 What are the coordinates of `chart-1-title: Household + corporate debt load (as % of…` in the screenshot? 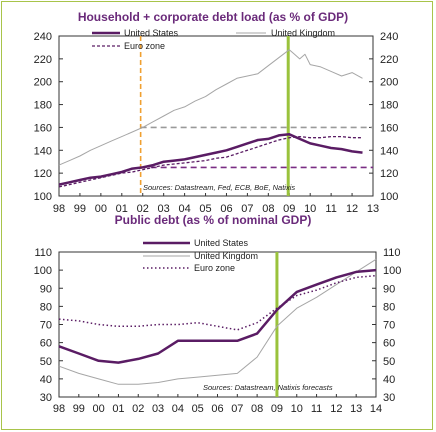 It's located at (213, 17).